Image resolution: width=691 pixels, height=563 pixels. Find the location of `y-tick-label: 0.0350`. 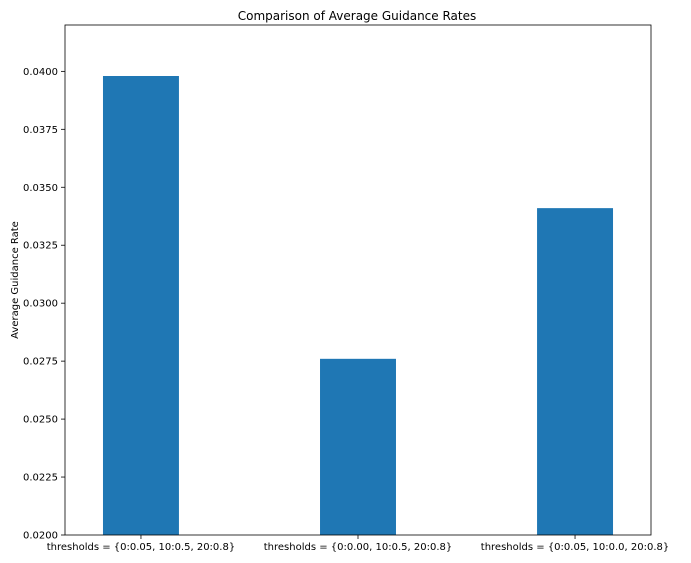

y-tick-label: 0.0350 is located at coordinates (40, 188).